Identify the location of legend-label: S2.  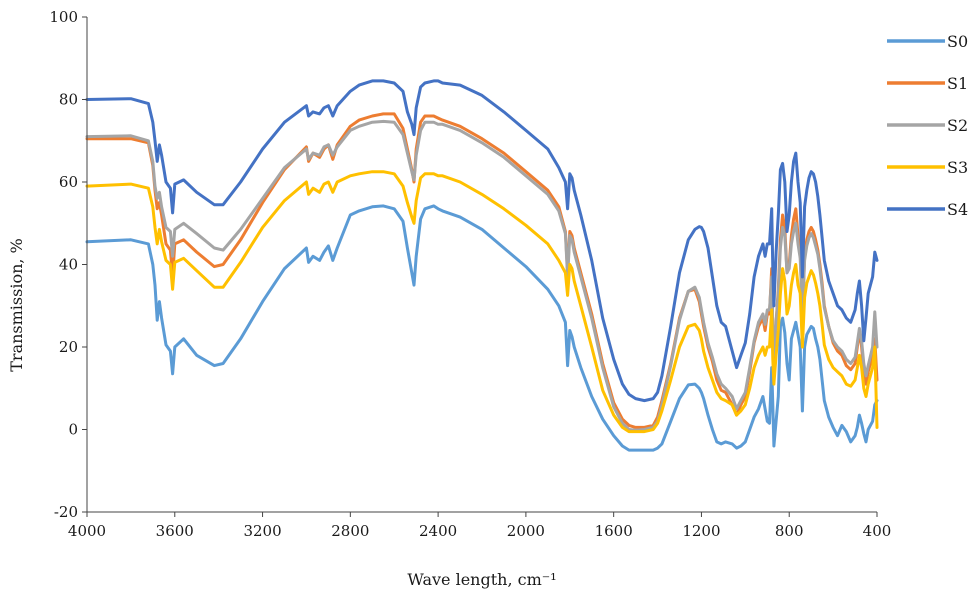
(957, 125).